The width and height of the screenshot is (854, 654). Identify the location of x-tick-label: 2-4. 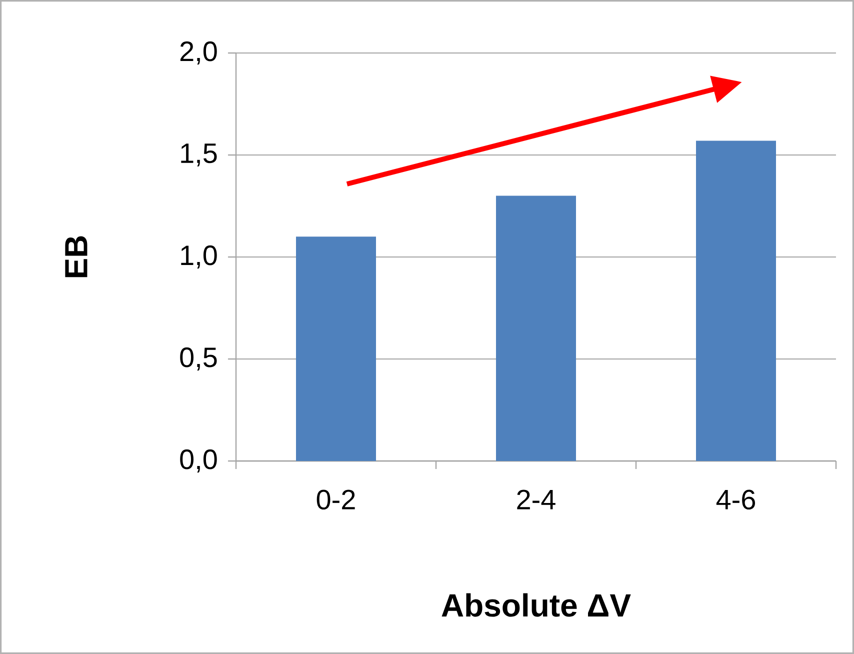
(536, 500).